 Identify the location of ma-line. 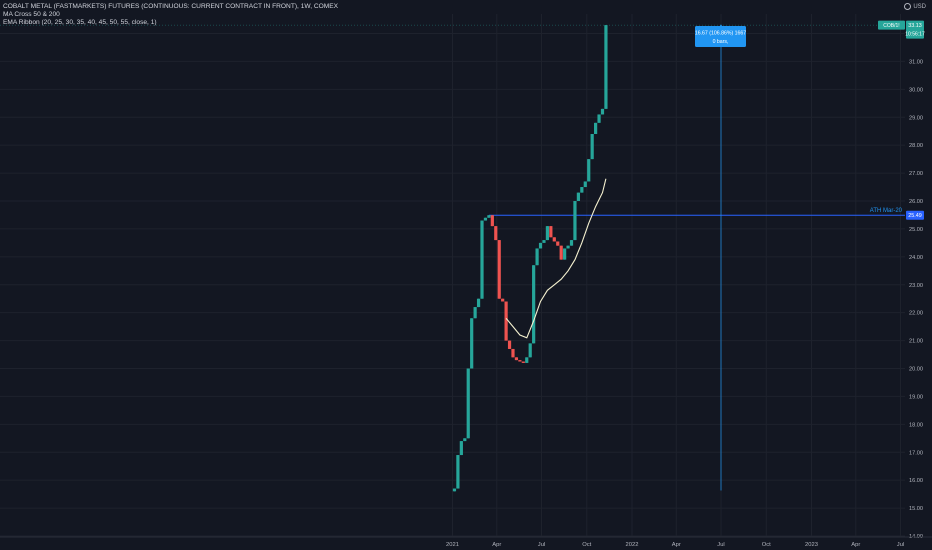
(556, 258).